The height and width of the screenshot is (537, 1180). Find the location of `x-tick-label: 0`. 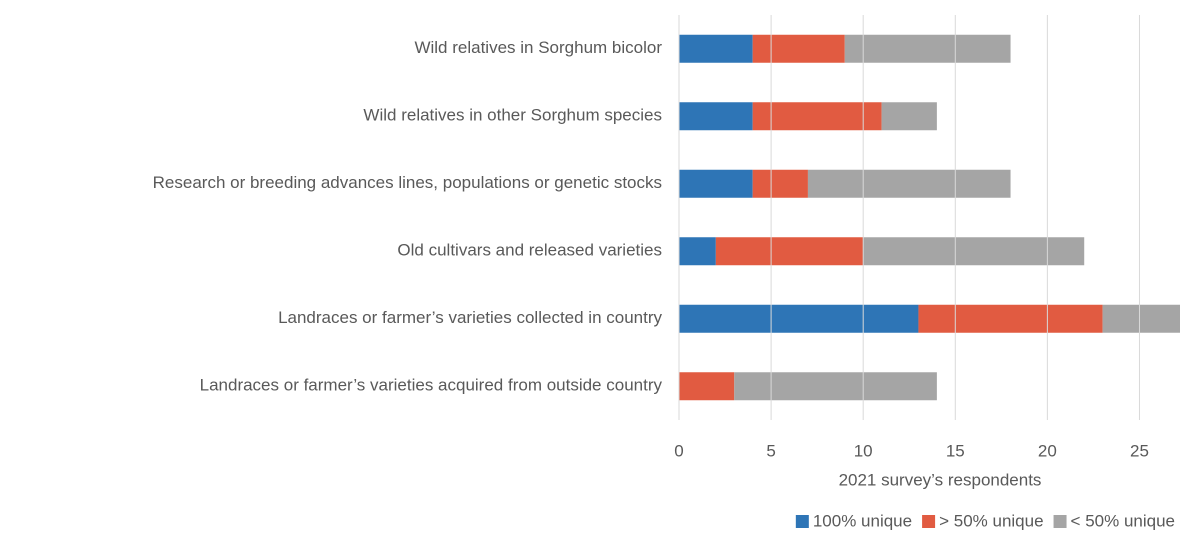

x-tick-label: 0 is located at coordinates (678, 450).